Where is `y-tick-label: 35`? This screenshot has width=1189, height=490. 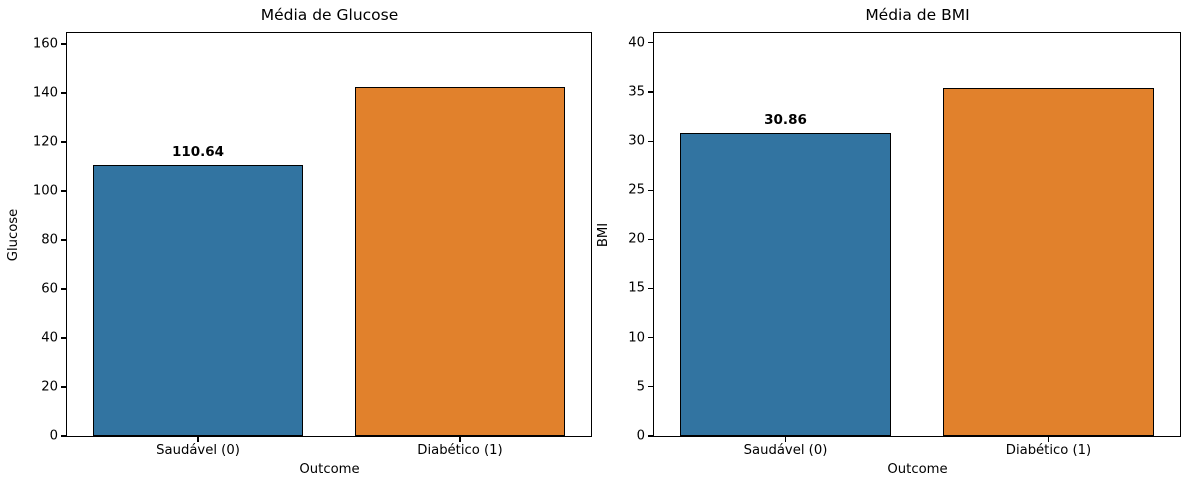 y-tick-label: 35 is located at coordinates (636, 92).